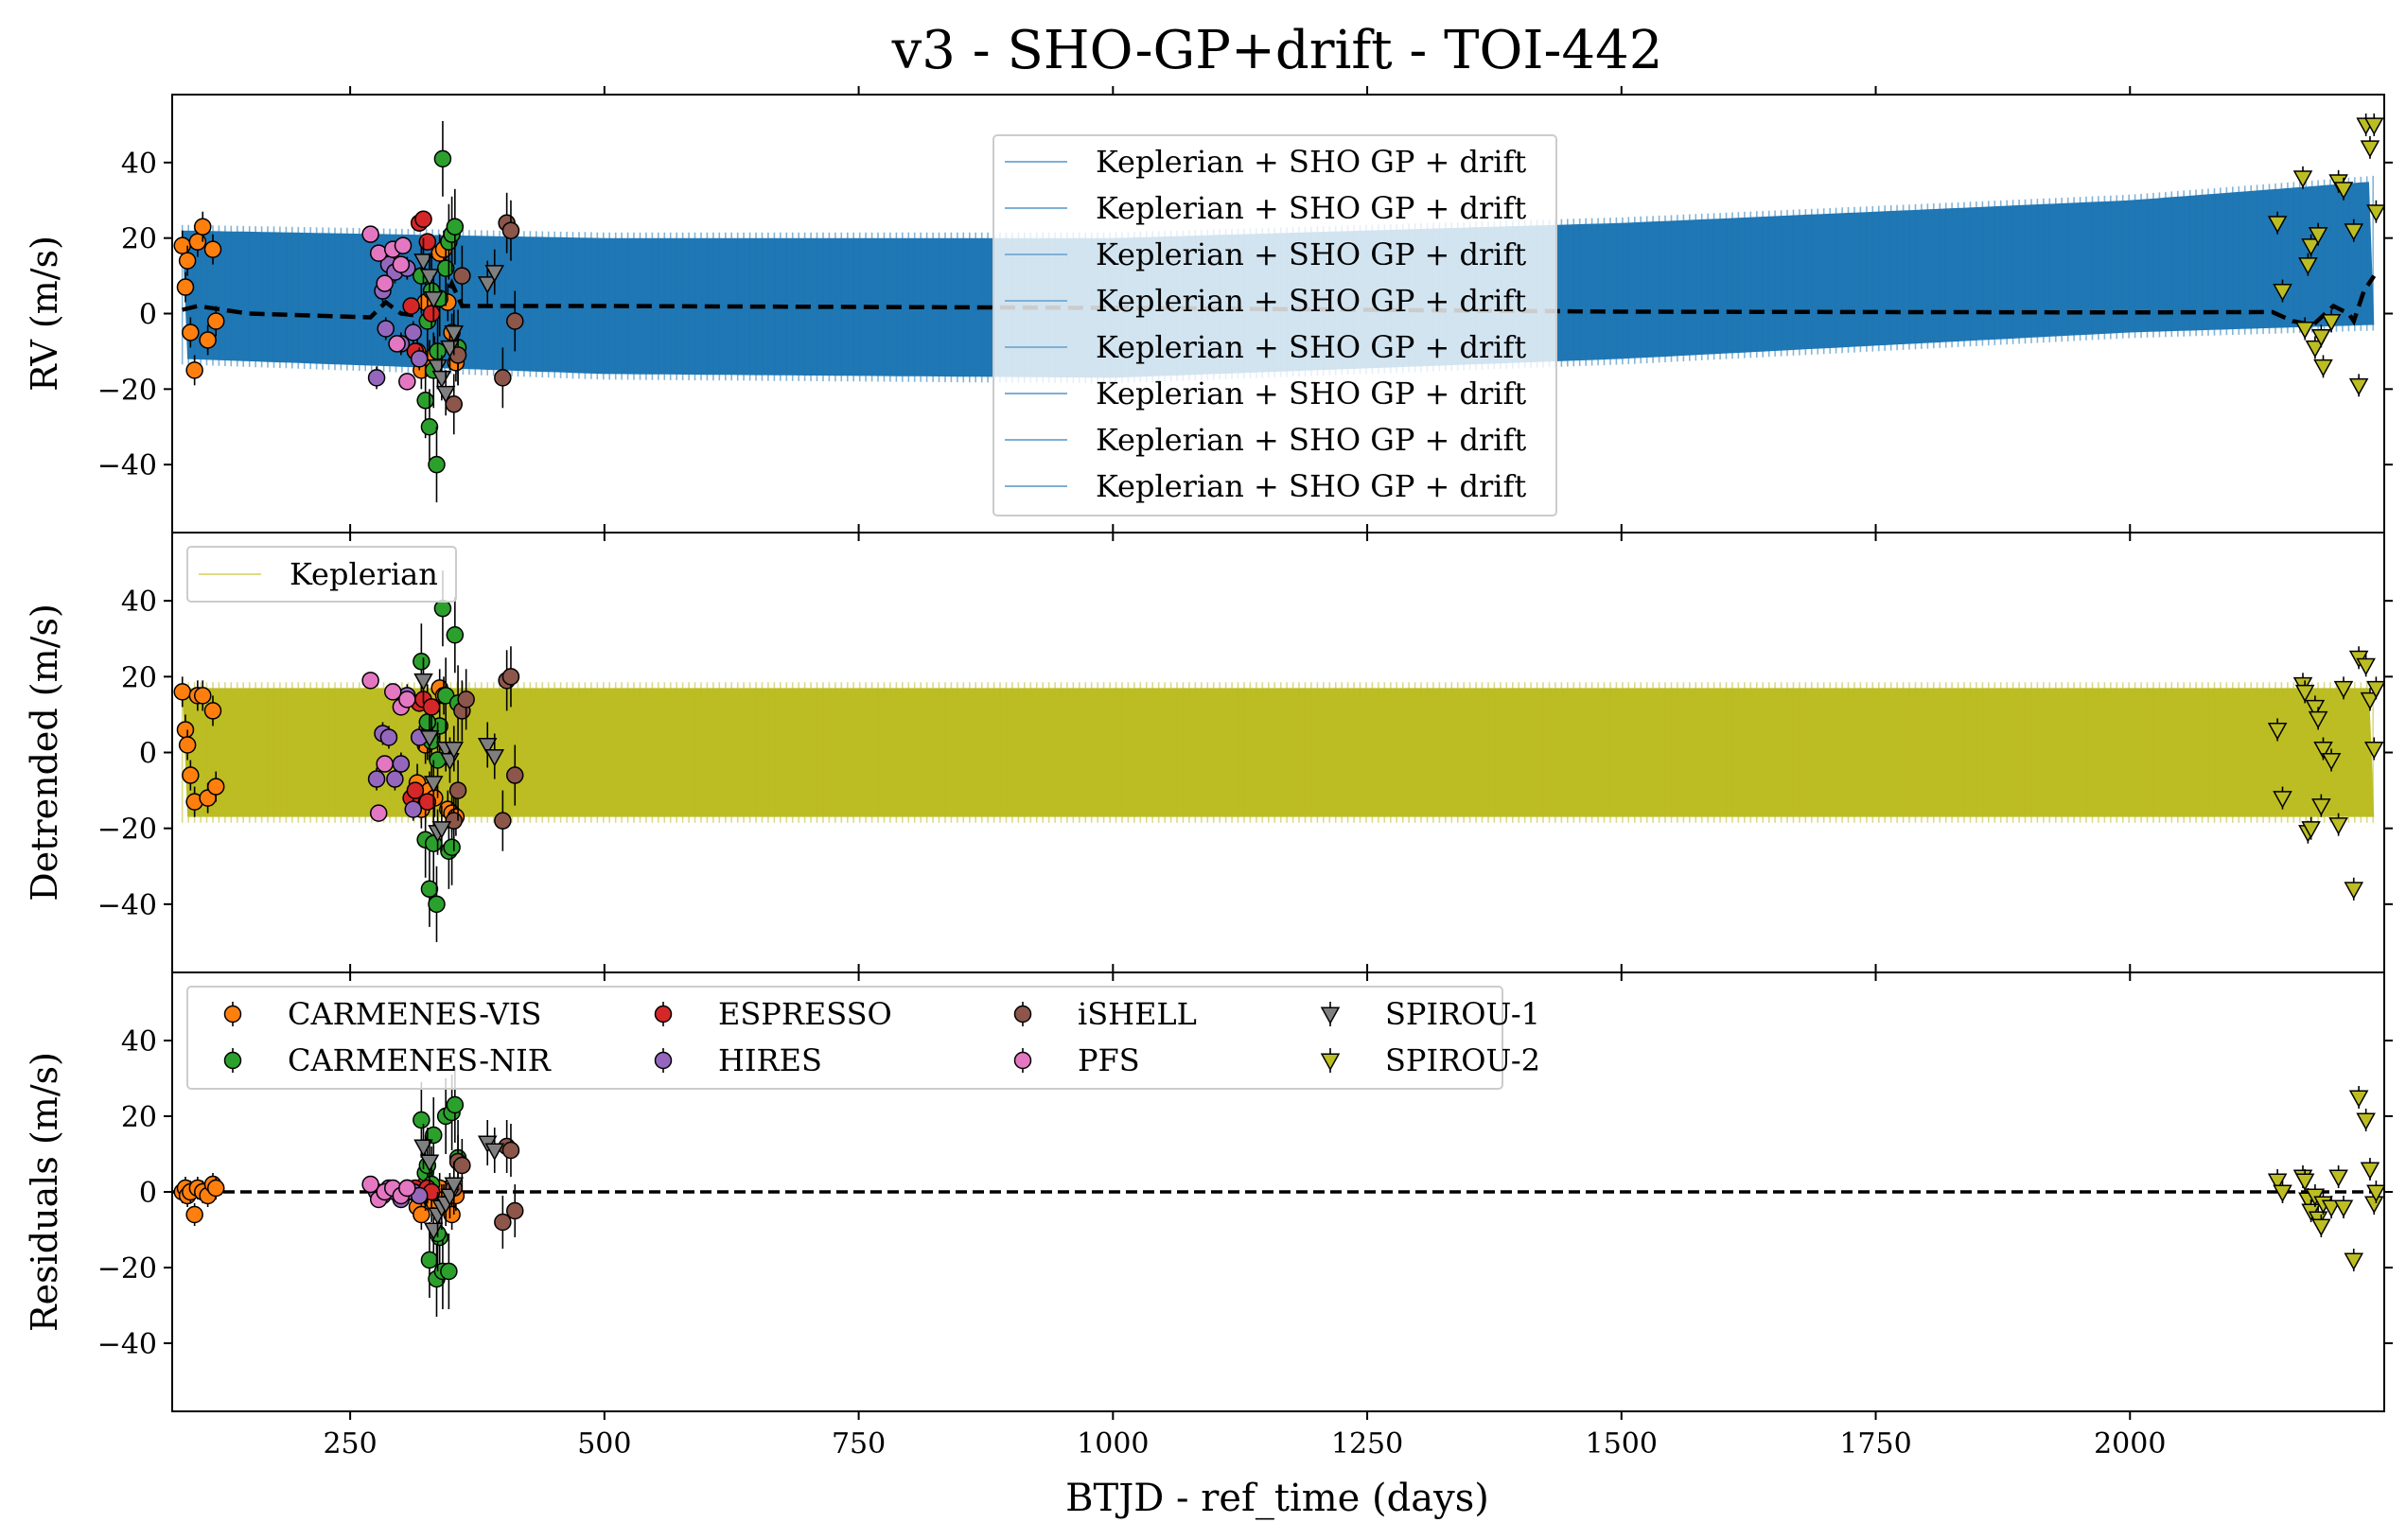  What do you see at coordinates (485, 748) in the screenshot?
I see `series-ishell` at bounding box center [485, 748].